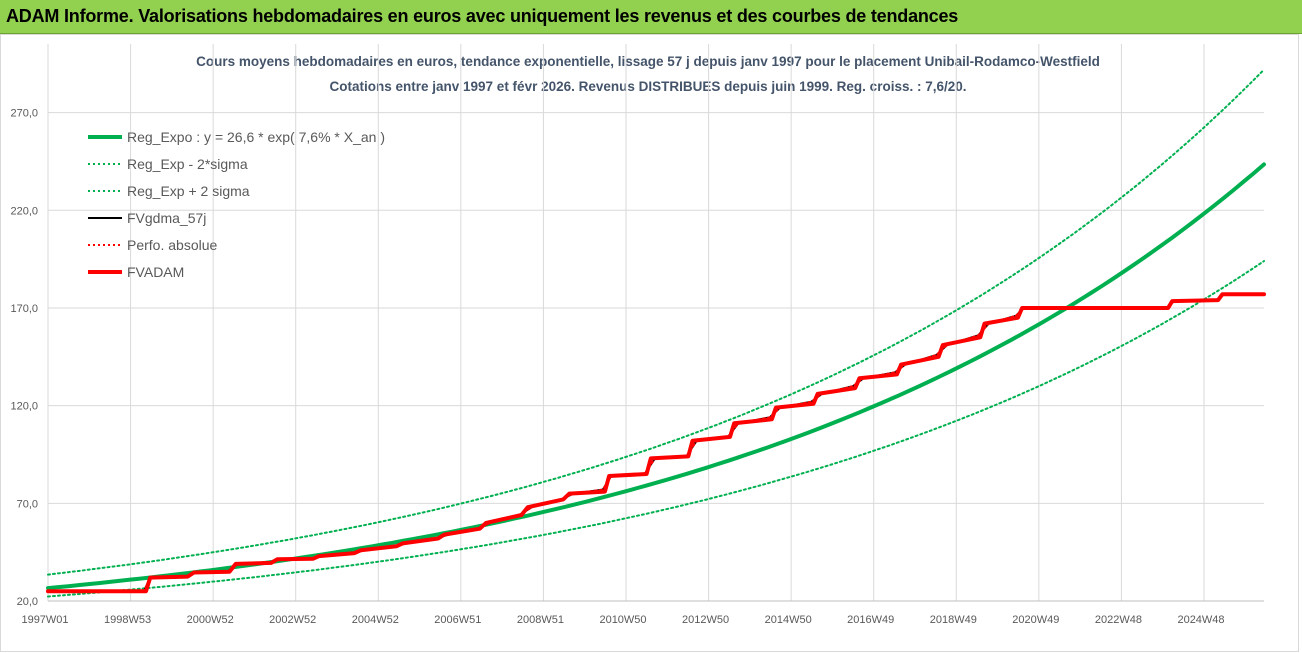 Image resolution: width=1302 pixels, height=653 pixels. I want to click on legend-label: Reg_Expo : y = 26,6 * exp( 7,6% * X_an ), so click(256, 137).